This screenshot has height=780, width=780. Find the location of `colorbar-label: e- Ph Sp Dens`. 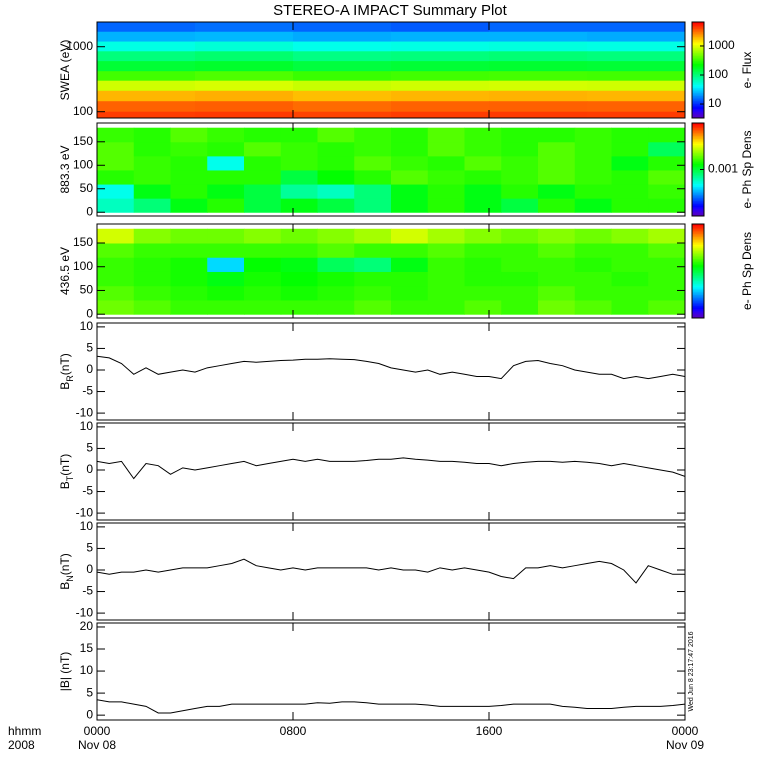

colorbar-label: e- Ph Sp Dens is located at coordinates (747, 169).